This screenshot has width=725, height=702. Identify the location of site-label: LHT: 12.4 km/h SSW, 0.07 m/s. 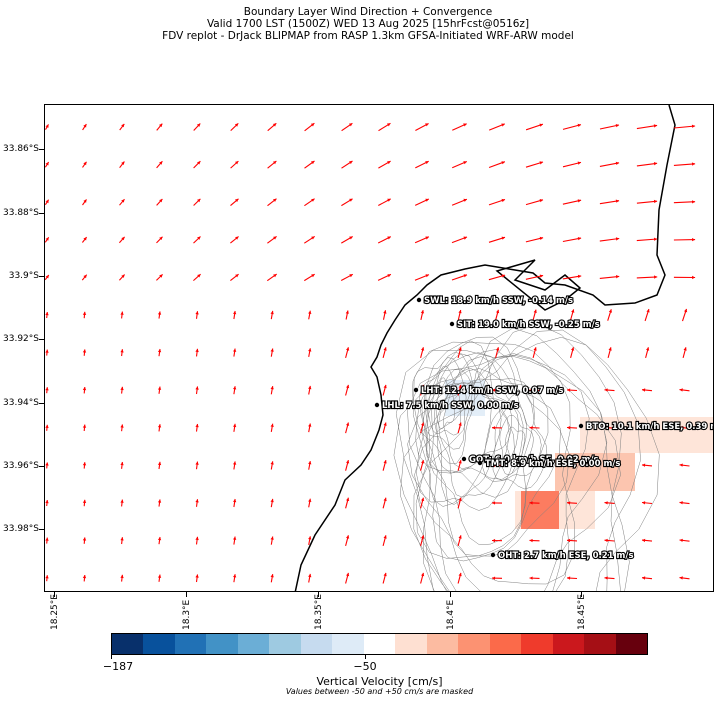
(492, 391).